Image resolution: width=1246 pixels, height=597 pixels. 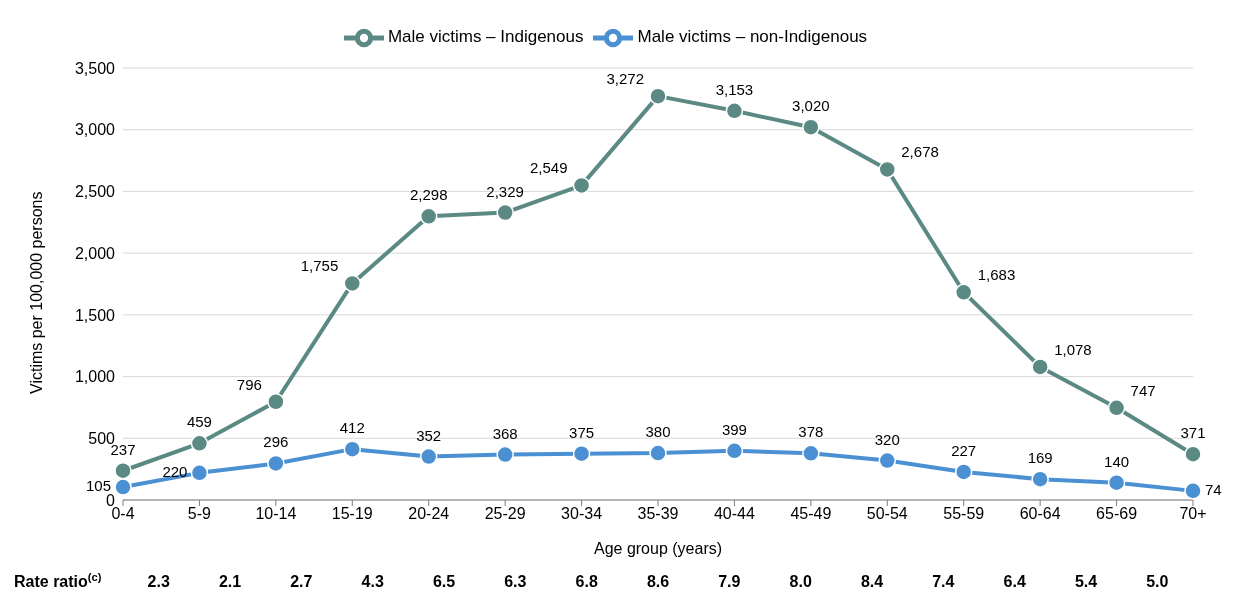 What do you see at coordinates (1014, 581) in the screenshot?
I see `text: 6.4` at bounding box center [1014, 581].